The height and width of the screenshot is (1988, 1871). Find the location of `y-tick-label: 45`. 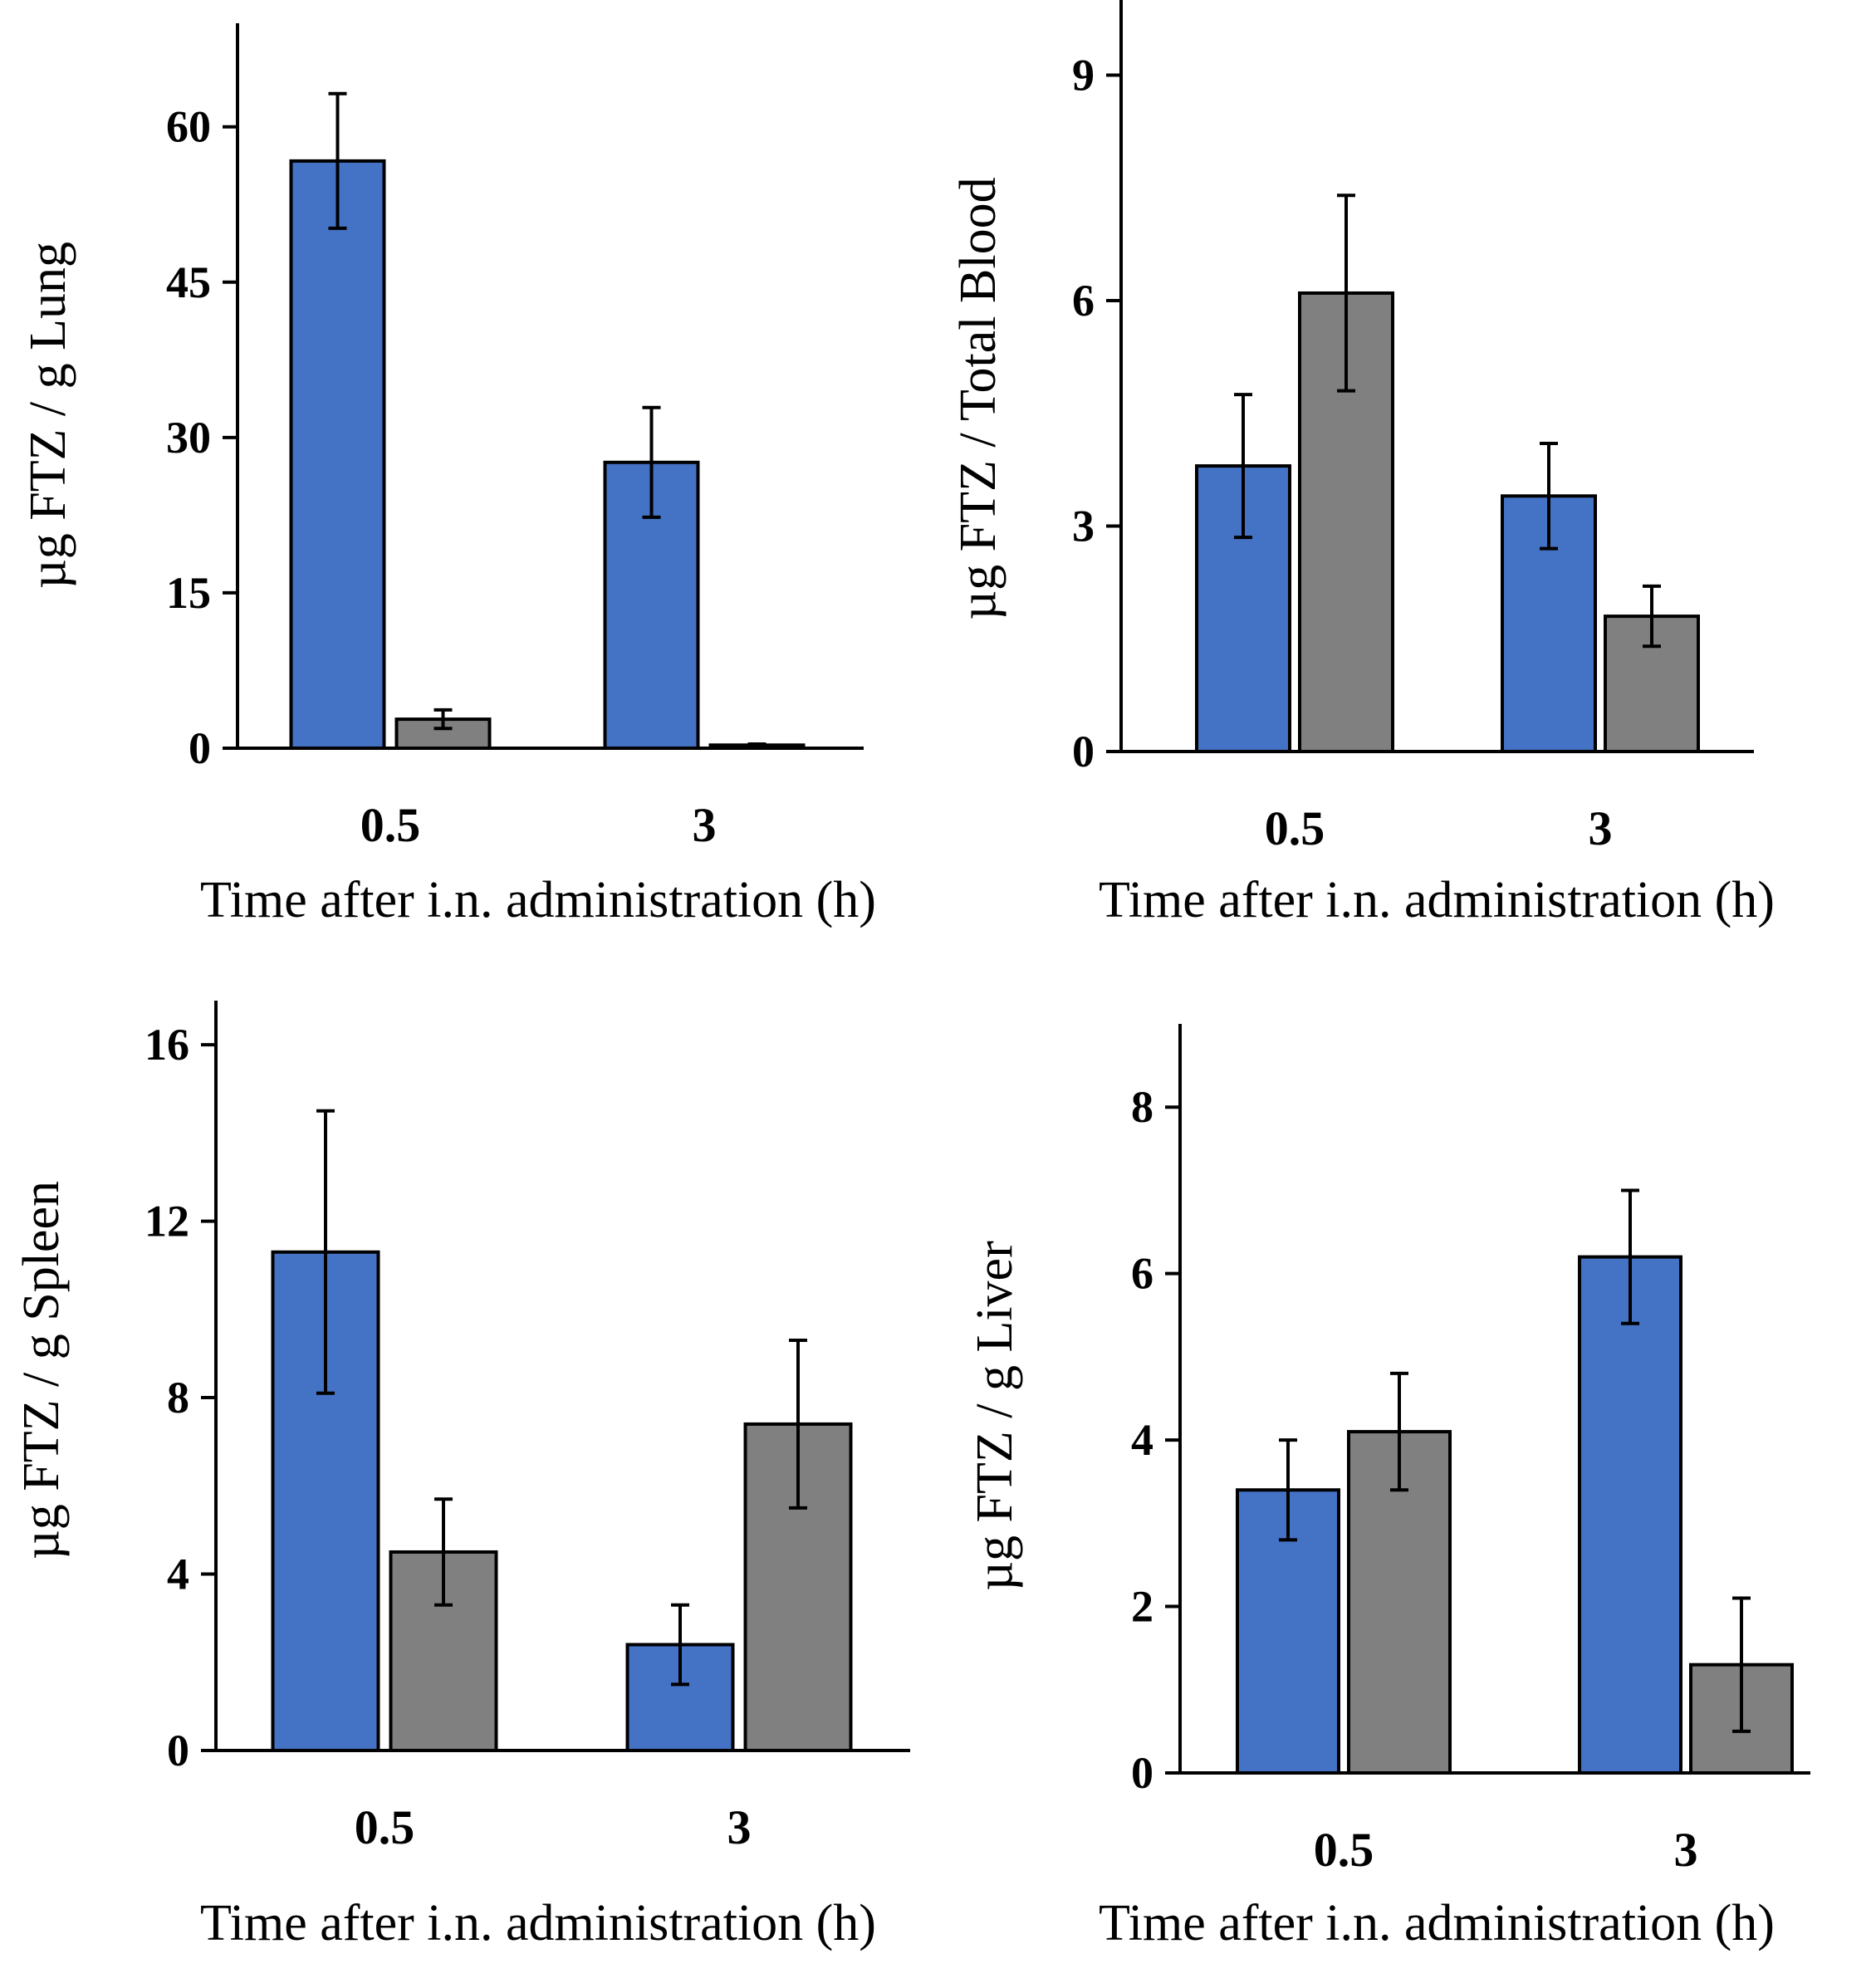

y-tick-label: 45 is located at coordinates (188, 282).